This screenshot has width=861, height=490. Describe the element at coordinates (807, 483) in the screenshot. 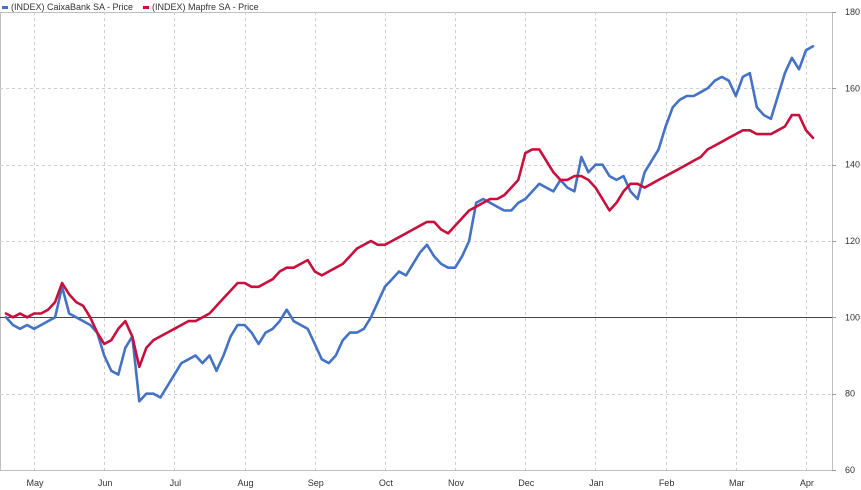

I see `x-tick-label: Apr` at that location.